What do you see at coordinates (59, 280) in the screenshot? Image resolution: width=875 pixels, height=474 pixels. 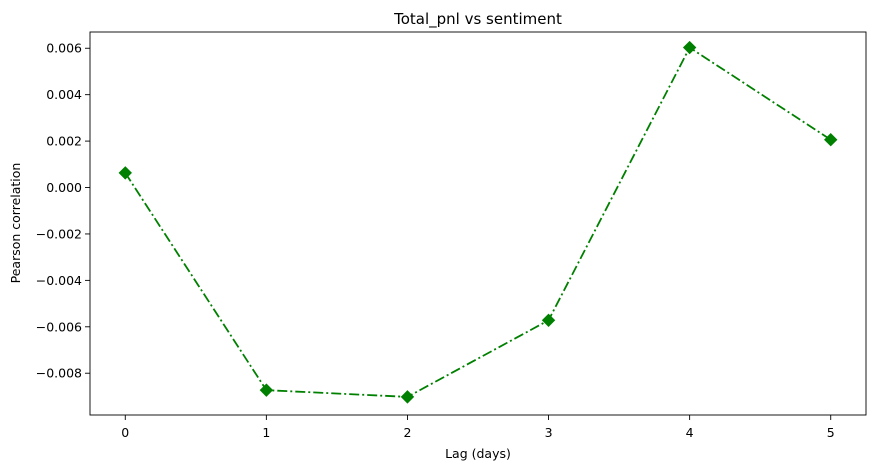 I see `y-tick-label: −0.004` at bounding box center [59, 280].